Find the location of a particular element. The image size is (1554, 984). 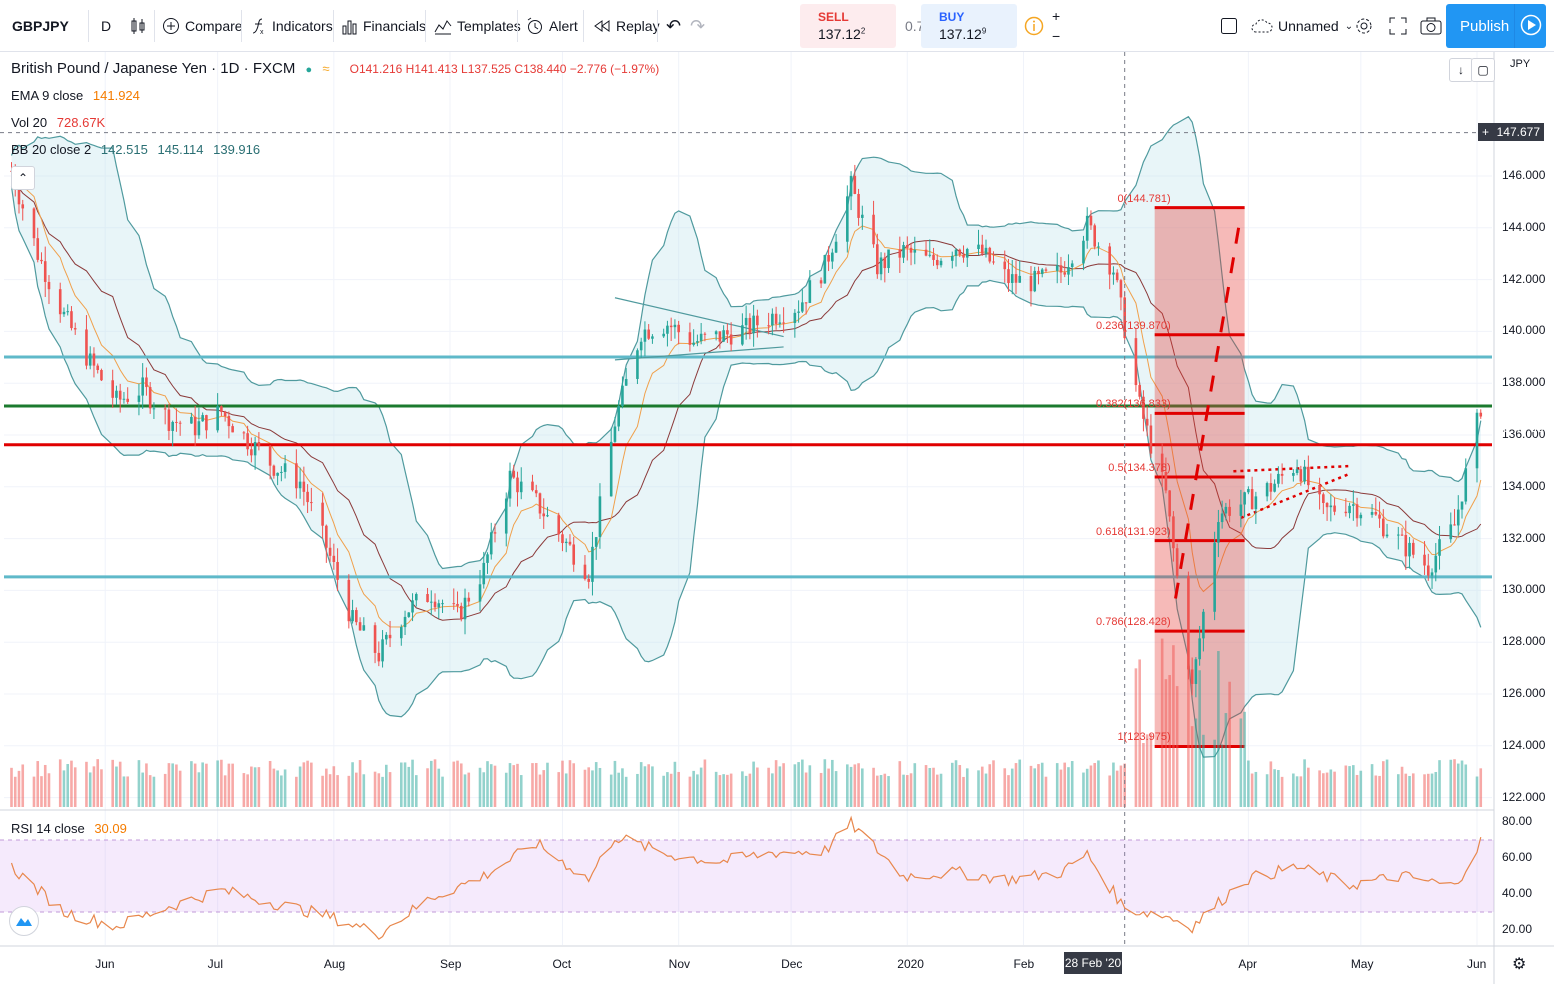

interval-button: D is located at coordinates (106, 26).